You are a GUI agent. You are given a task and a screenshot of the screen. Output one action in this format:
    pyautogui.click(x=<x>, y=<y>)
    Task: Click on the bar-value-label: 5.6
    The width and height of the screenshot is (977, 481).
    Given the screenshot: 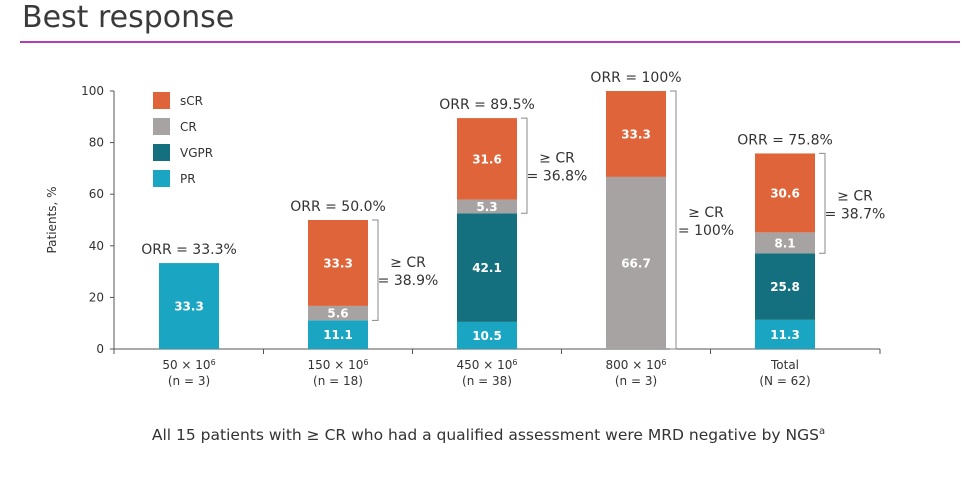 What is the action you would take?
    pyautogui.click(x=337, y=314)
    